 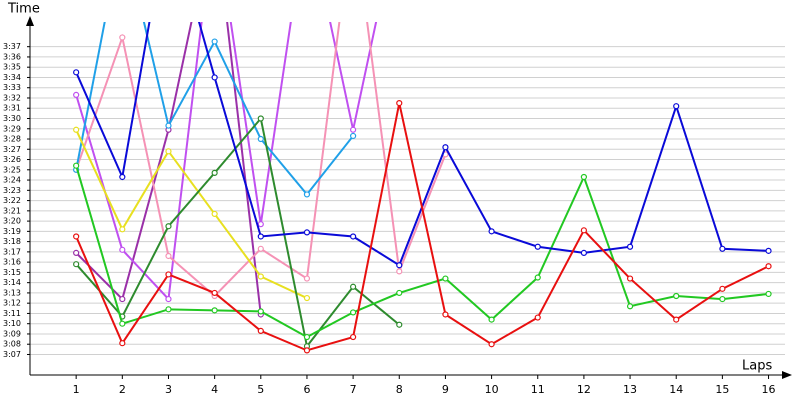 What do you see at coordinates (12, 118) in the screenshot?
I see `y-tick-label: 3:30` at bounding box center [12, 118].